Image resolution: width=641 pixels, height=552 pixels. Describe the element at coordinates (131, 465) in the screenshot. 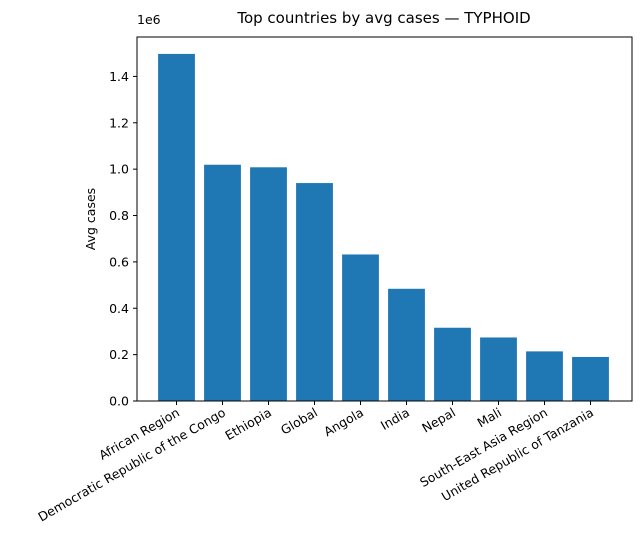

I see `x-tick-label: Democratic Republic of the Congo` at that location.